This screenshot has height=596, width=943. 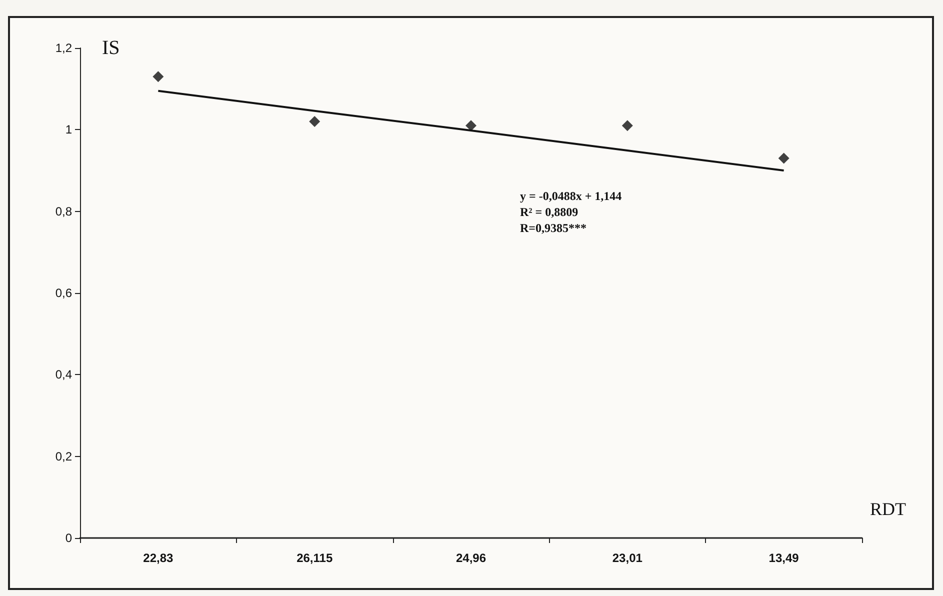 I want to click on y-tick-label: 0,2, so click(x=63, y=456).